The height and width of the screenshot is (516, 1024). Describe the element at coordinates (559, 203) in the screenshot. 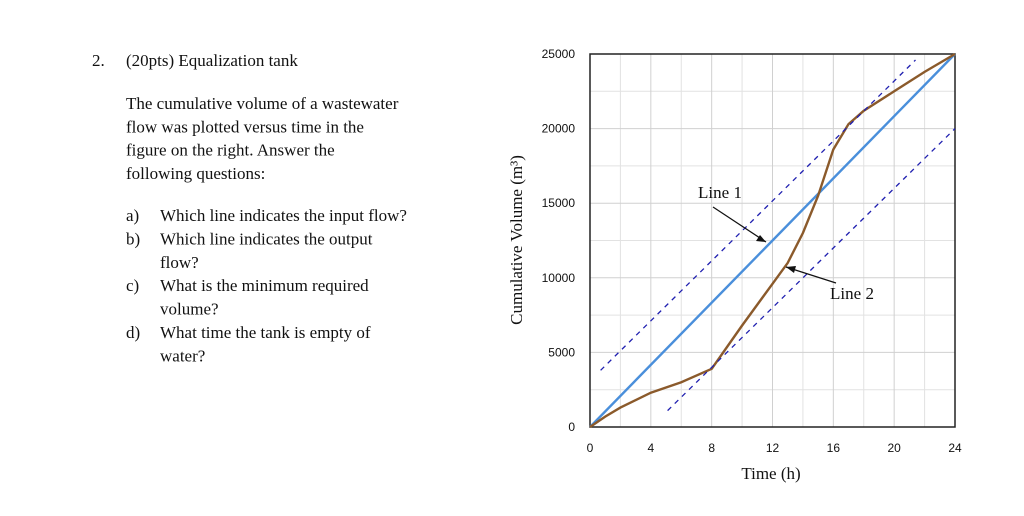

I see `y-tick-label: 15000` at that location.